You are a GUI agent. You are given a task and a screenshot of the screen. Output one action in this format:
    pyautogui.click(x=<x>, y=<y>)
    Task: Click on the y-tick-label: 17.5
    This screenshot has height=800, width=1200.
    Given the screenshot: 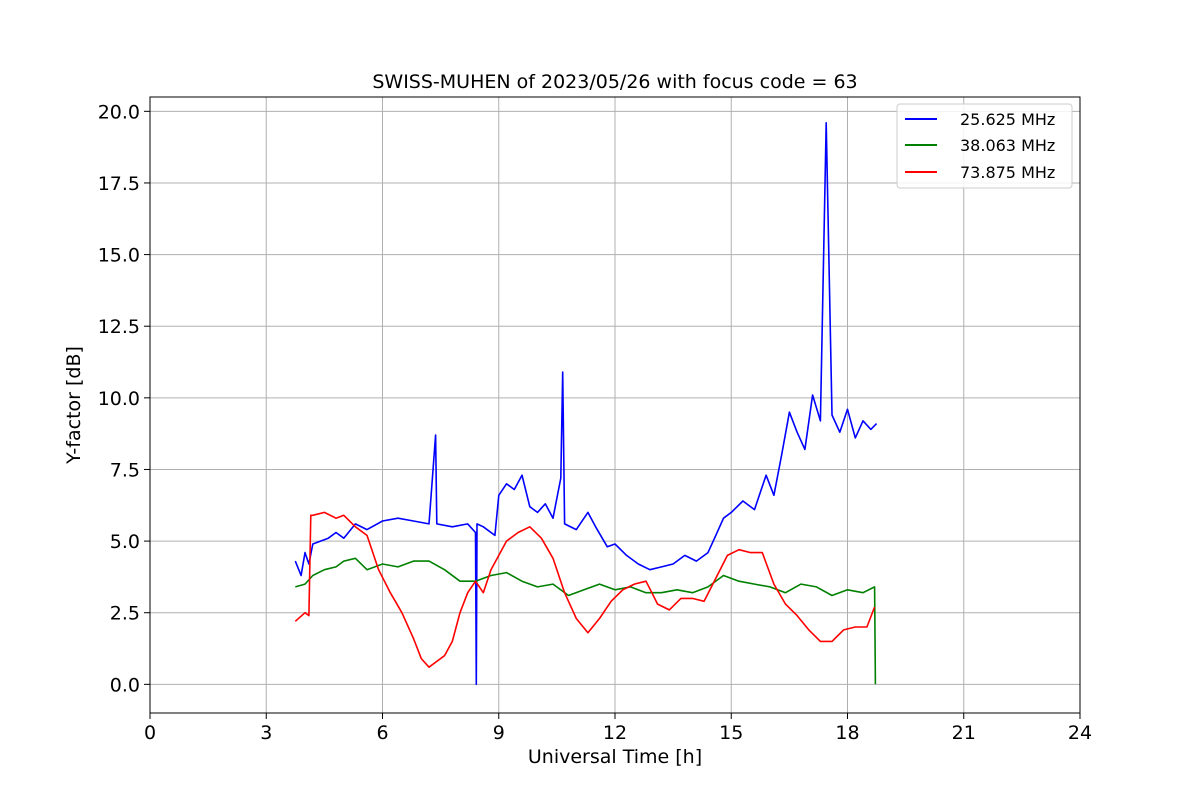 What is the action you would take?
    pyautogui.click(x=119, y=184)
    